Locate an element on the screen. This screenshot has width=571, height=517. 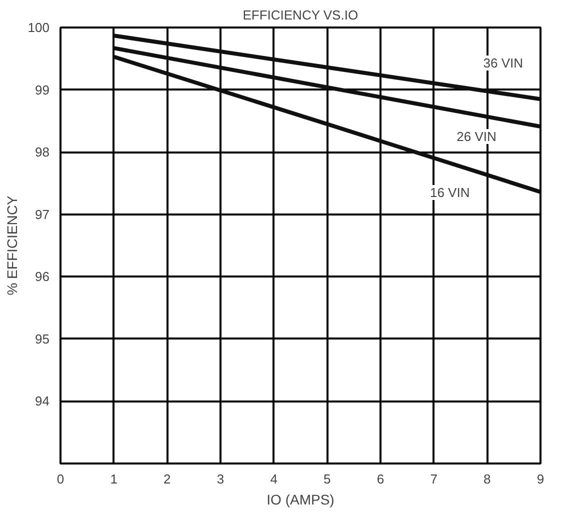
x-tick-label: 4 is located at coordinates (274, 479).